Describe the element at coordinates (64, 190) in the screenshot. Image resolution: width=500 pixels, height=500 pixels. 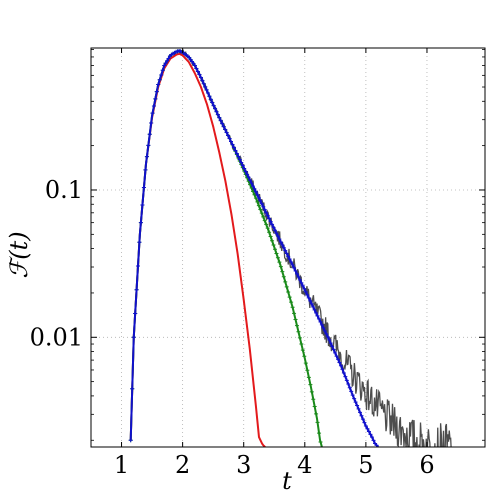
I see `y-tick-label: 0.1` at that location.